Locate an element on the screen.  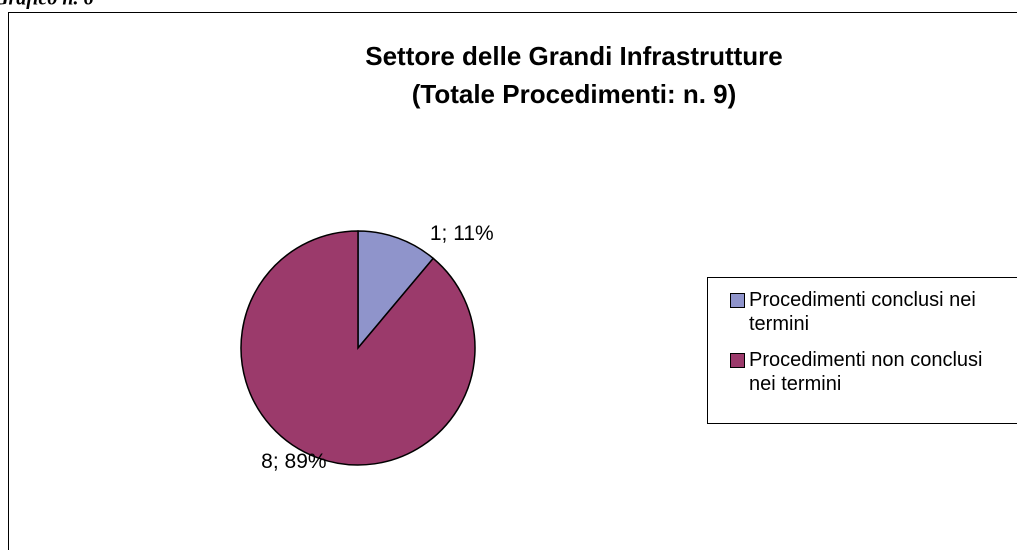
legend-entry: Procedimenti non conclusi nei termini is located at coordinates (873, 372).